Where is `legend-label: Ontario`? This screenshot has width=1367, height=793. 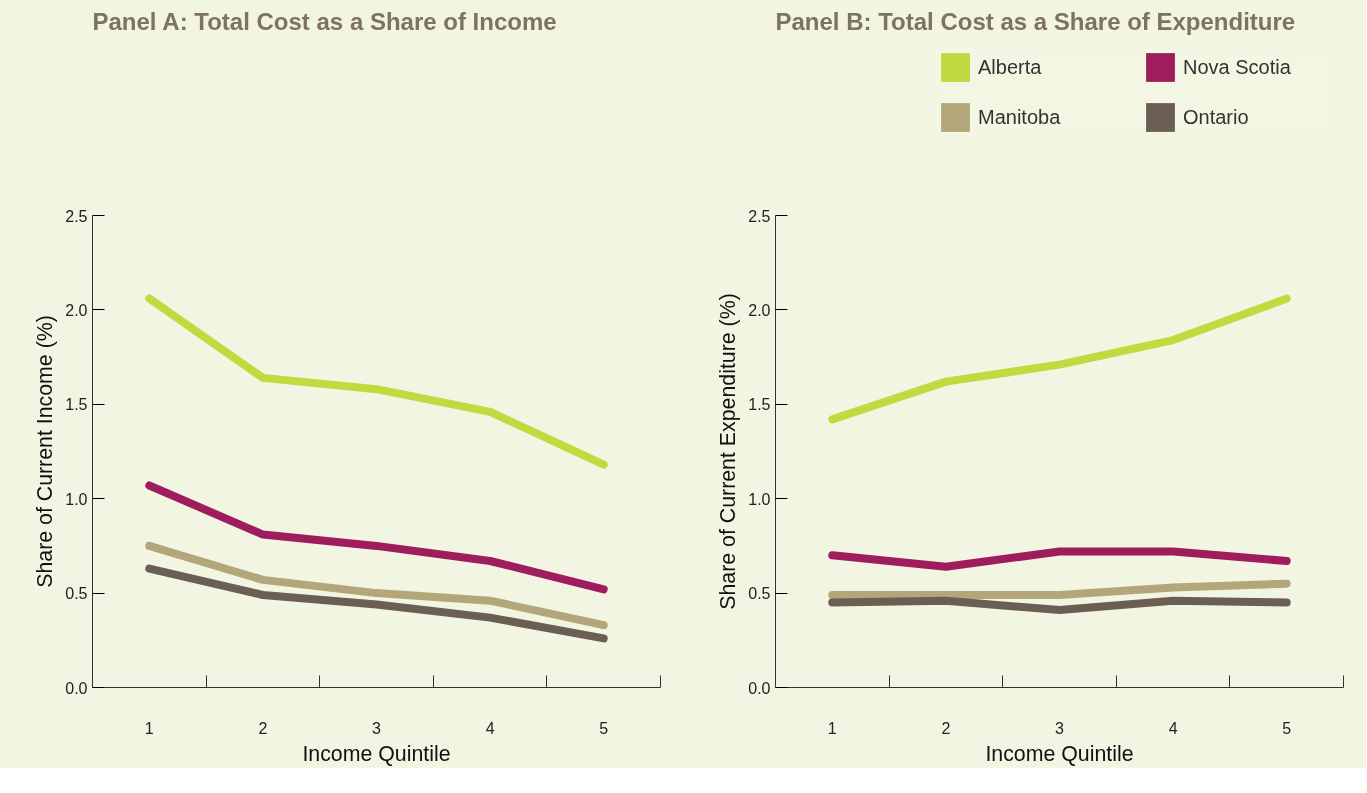
legend-label: Ontario is located at coordinates (1216, 117).